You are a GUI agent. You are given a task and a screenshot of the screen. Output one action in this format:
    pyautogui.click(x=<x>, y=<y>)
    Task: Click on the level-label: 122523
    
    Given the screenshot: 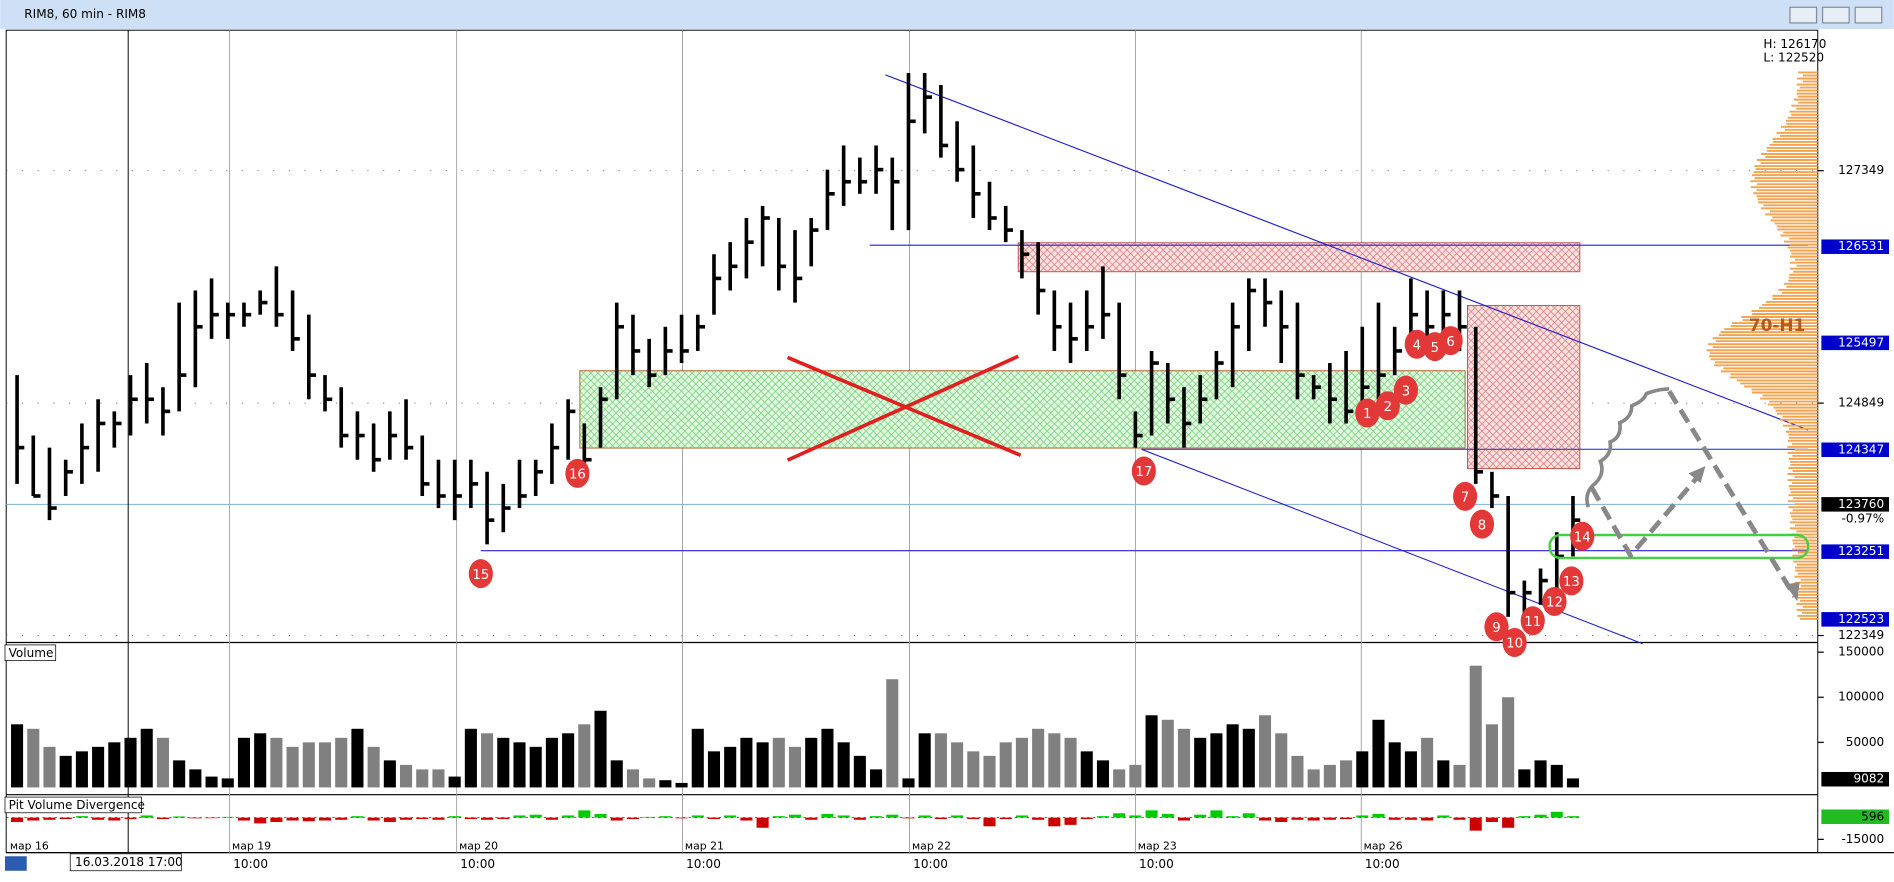 What is the action you would take?
    pyautogui.click(x=1861, y=619)
    